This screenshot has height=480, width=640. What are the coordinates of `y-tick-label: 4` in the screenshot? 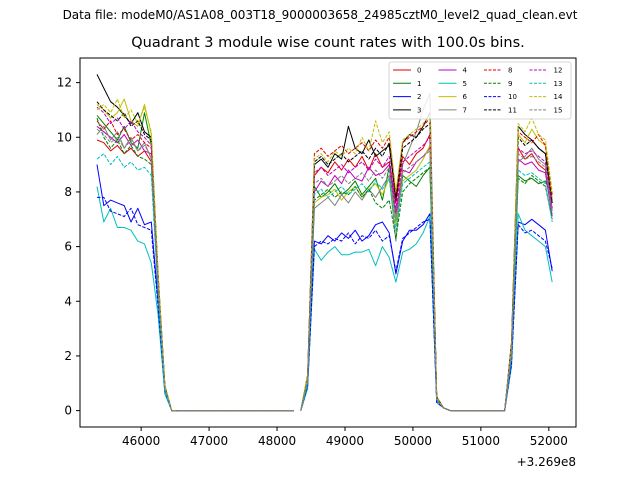 It's located at (68, 301).